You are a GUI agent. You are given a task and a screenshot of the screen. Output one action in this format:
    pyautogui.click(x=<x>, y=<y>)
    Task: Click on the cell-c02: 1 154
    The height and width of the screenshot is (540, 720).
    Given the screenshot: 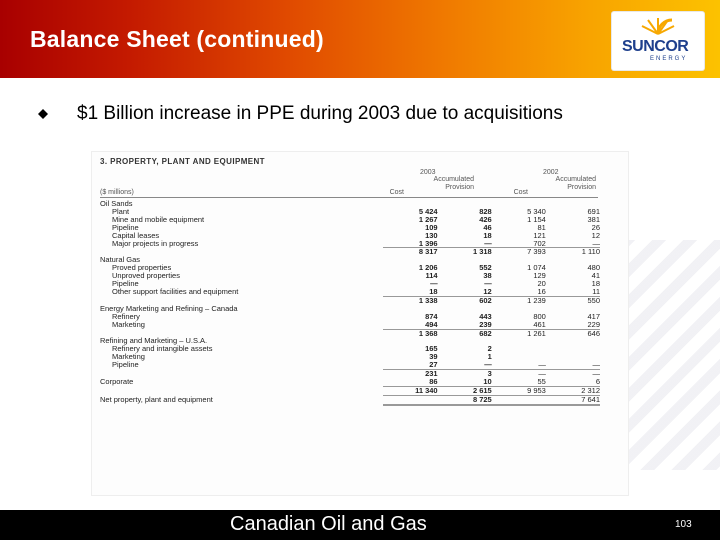 What is the action you would take?
    pyautogui.click(x=536, y=219)
    